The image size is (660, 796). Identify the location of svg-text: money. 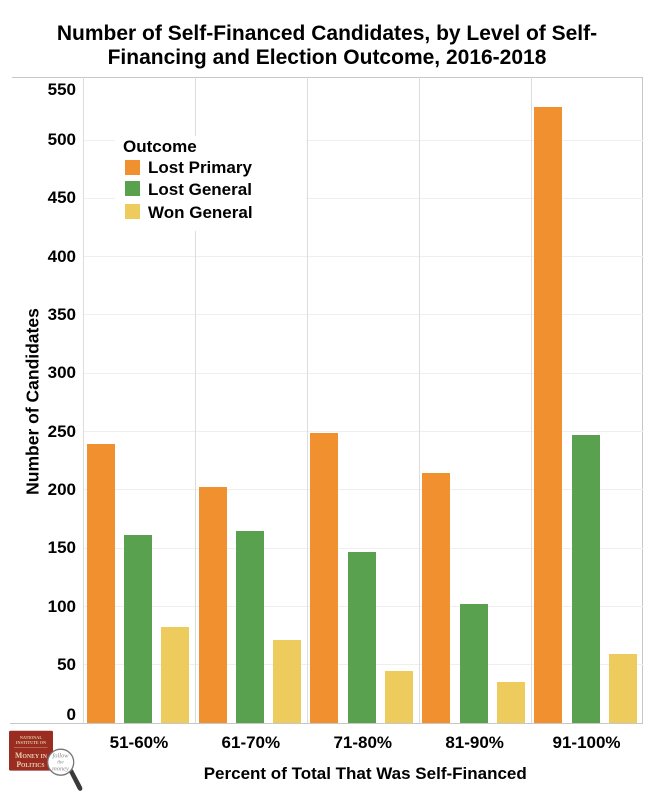
(60, 768).